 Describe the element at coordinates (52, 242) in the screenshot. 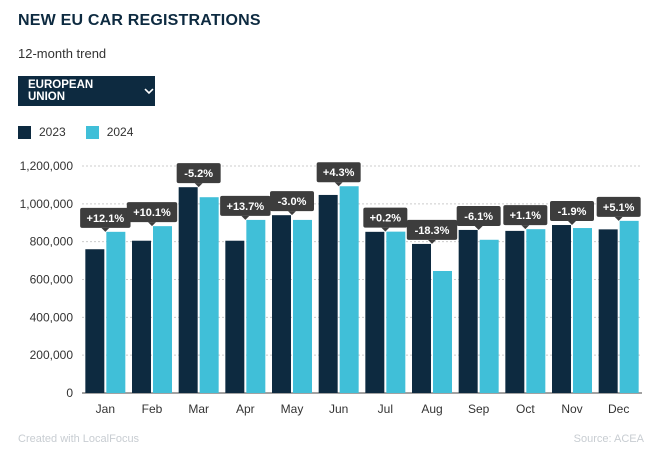

I see `y-tick-label: 800,000` at that location.